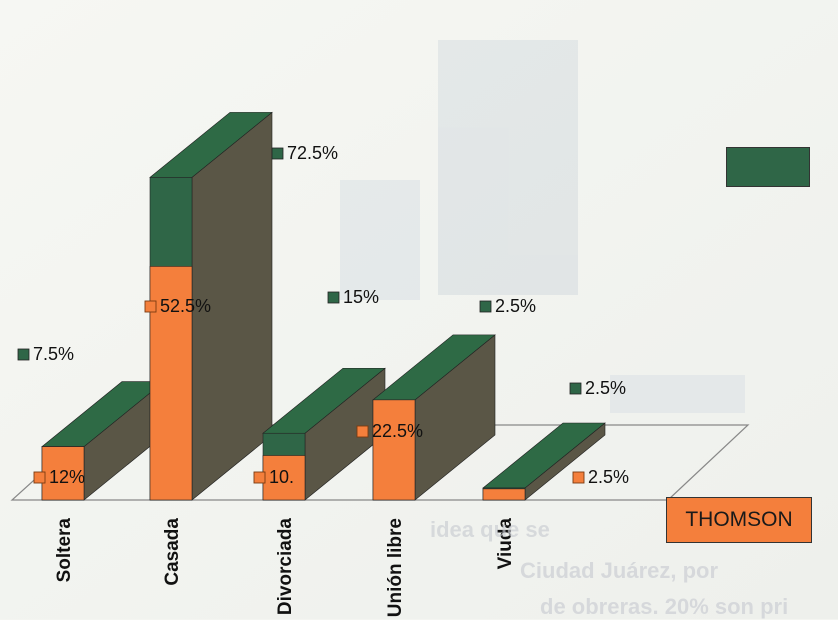 This screenshot has width=838, height=620. I want to click on caption-fragment-2: Ciudad Juárez, por, so click(619, 570).